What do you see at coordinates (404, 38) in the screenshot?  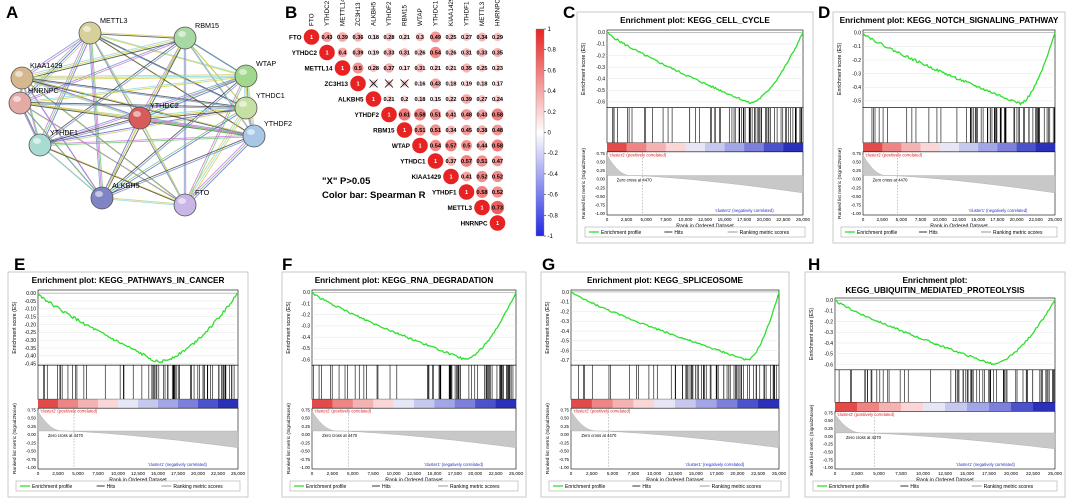 I see `corr-cell-value: 0.21` at bounding box center [404, 38].